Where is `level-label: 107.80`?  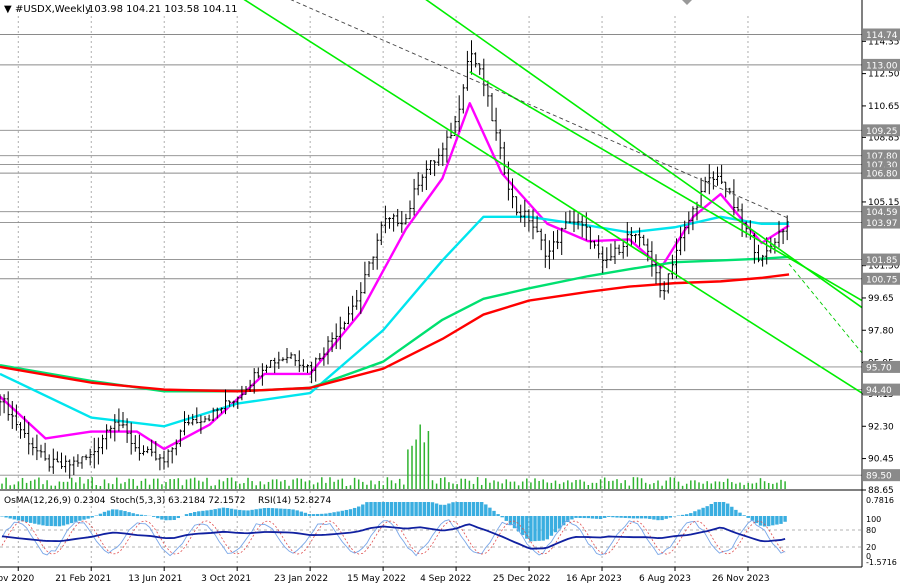
level-label: 107.80 is located at coordinates (882, 157).